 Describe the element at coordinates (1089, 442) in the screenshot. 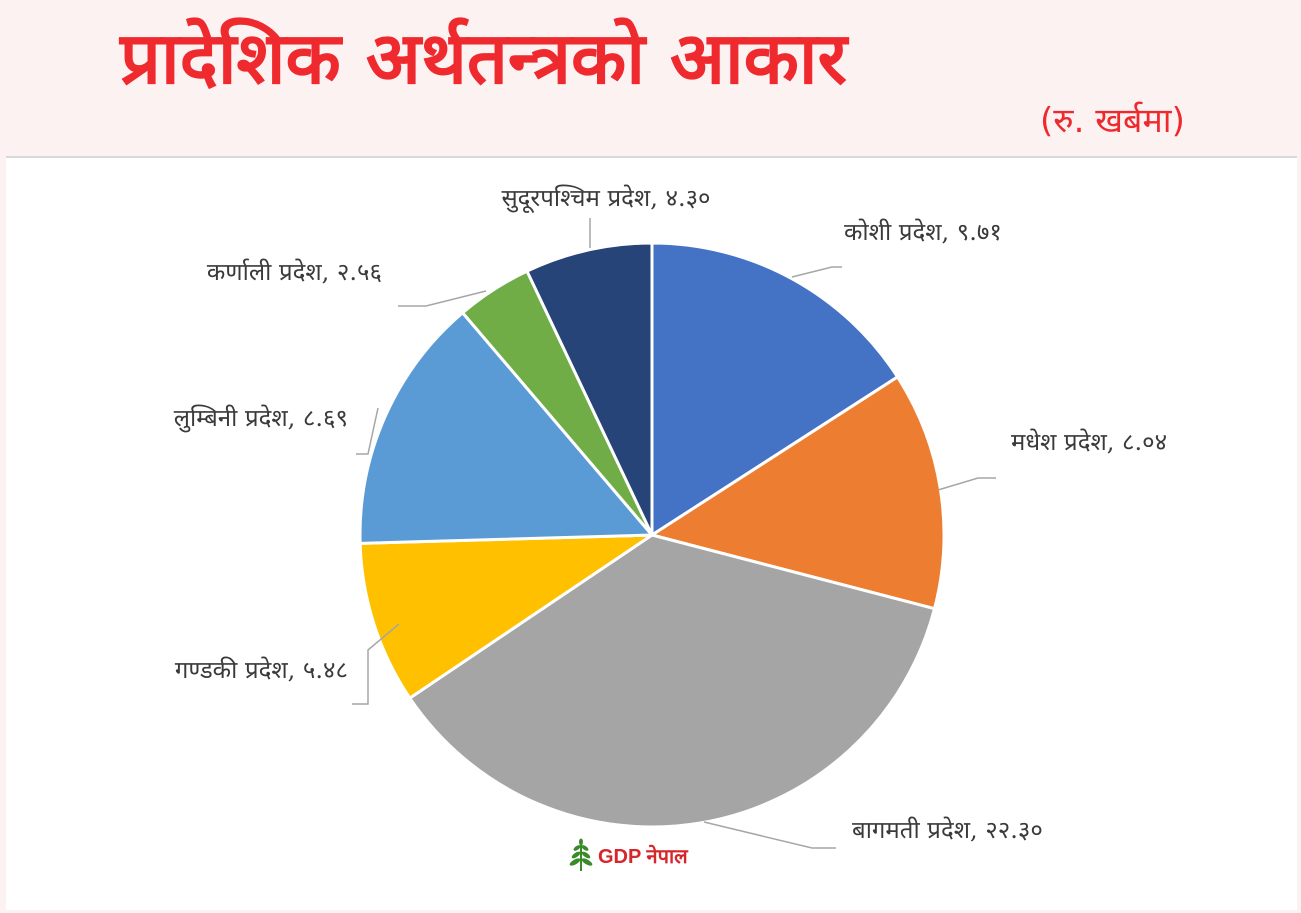

I see `data-label: मधेश प्रदेश, ८.०४` at that location.